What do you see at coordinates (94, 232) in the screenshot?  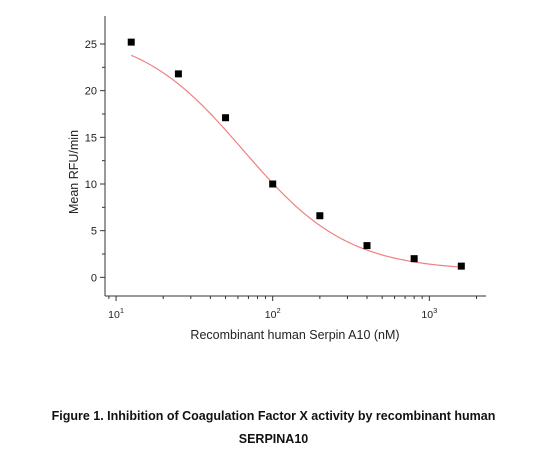 I see `y-tick-label: 5` at bounding box center [94, 232].